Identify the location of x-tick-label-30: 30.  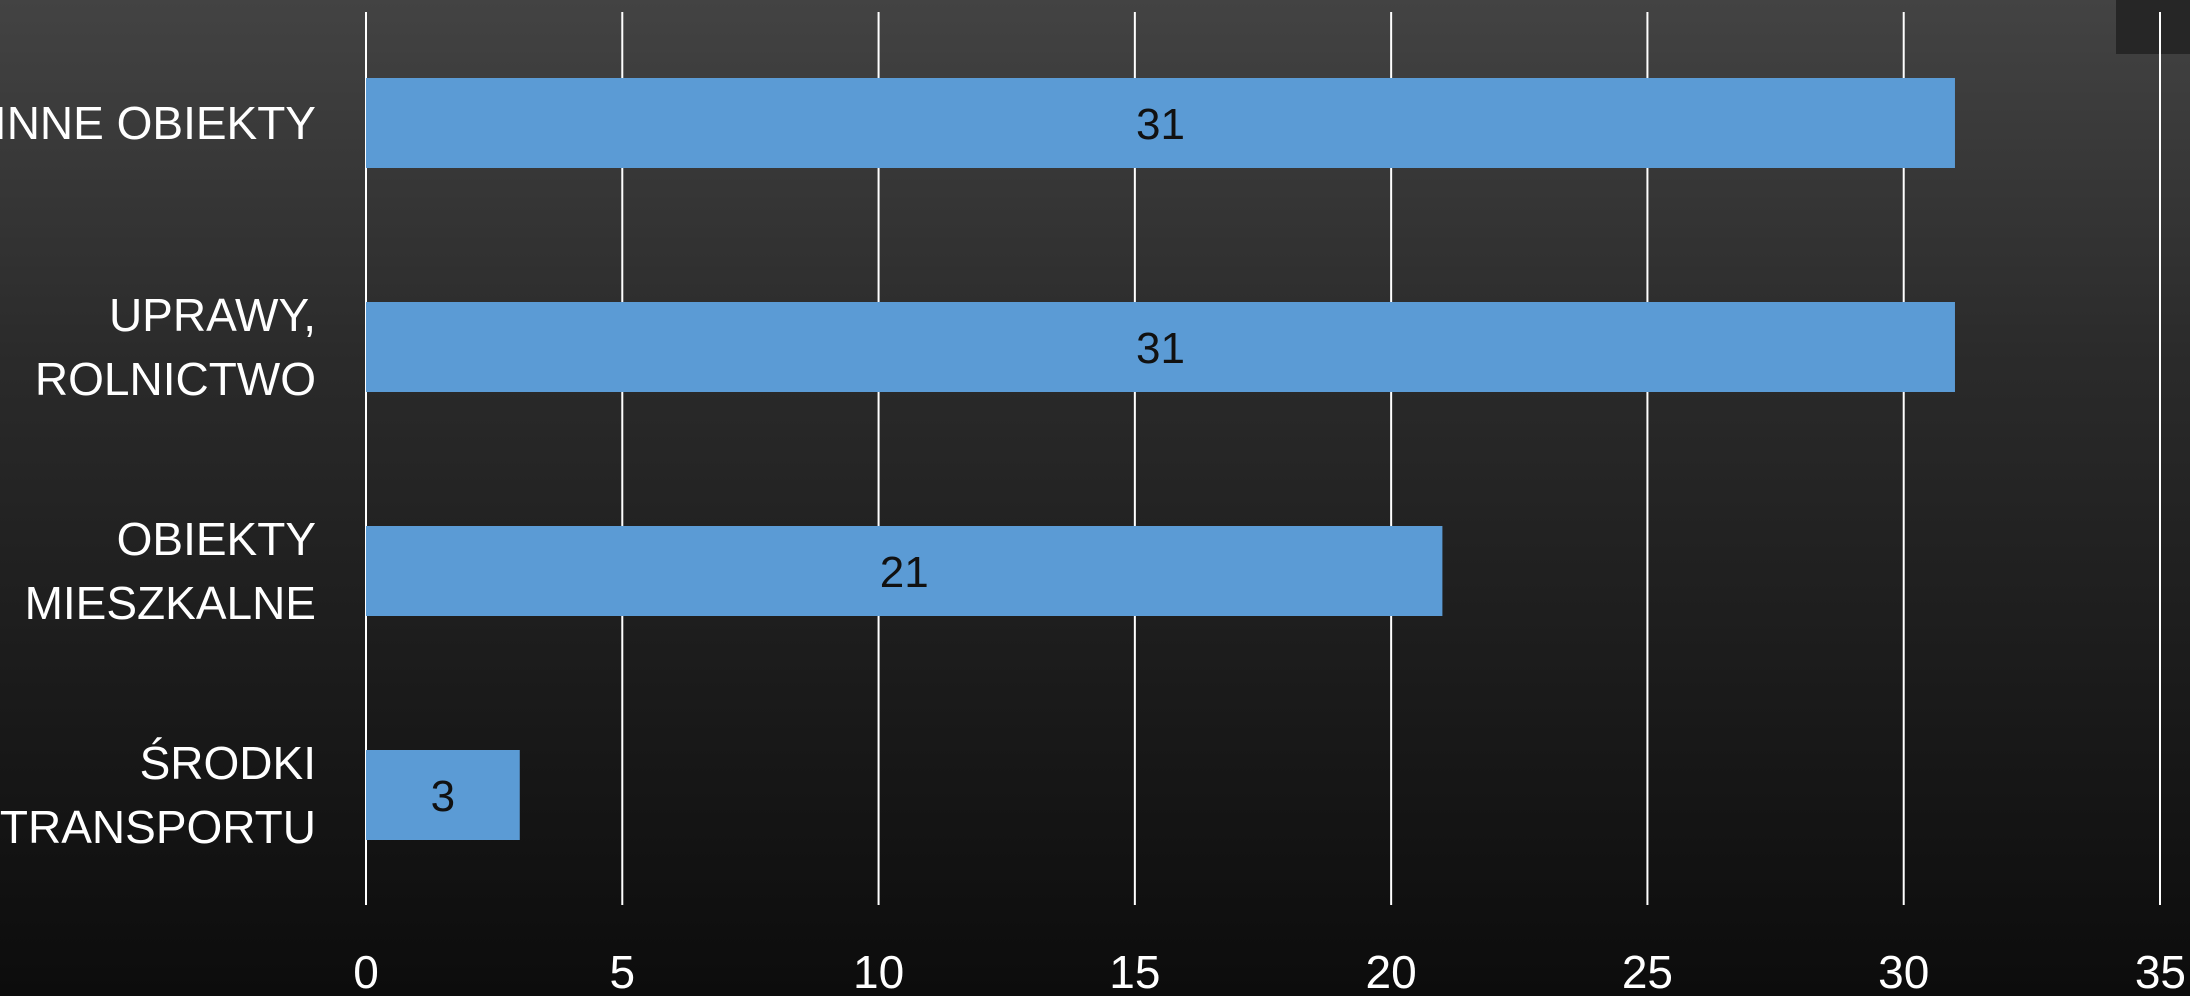
(1903, 971).